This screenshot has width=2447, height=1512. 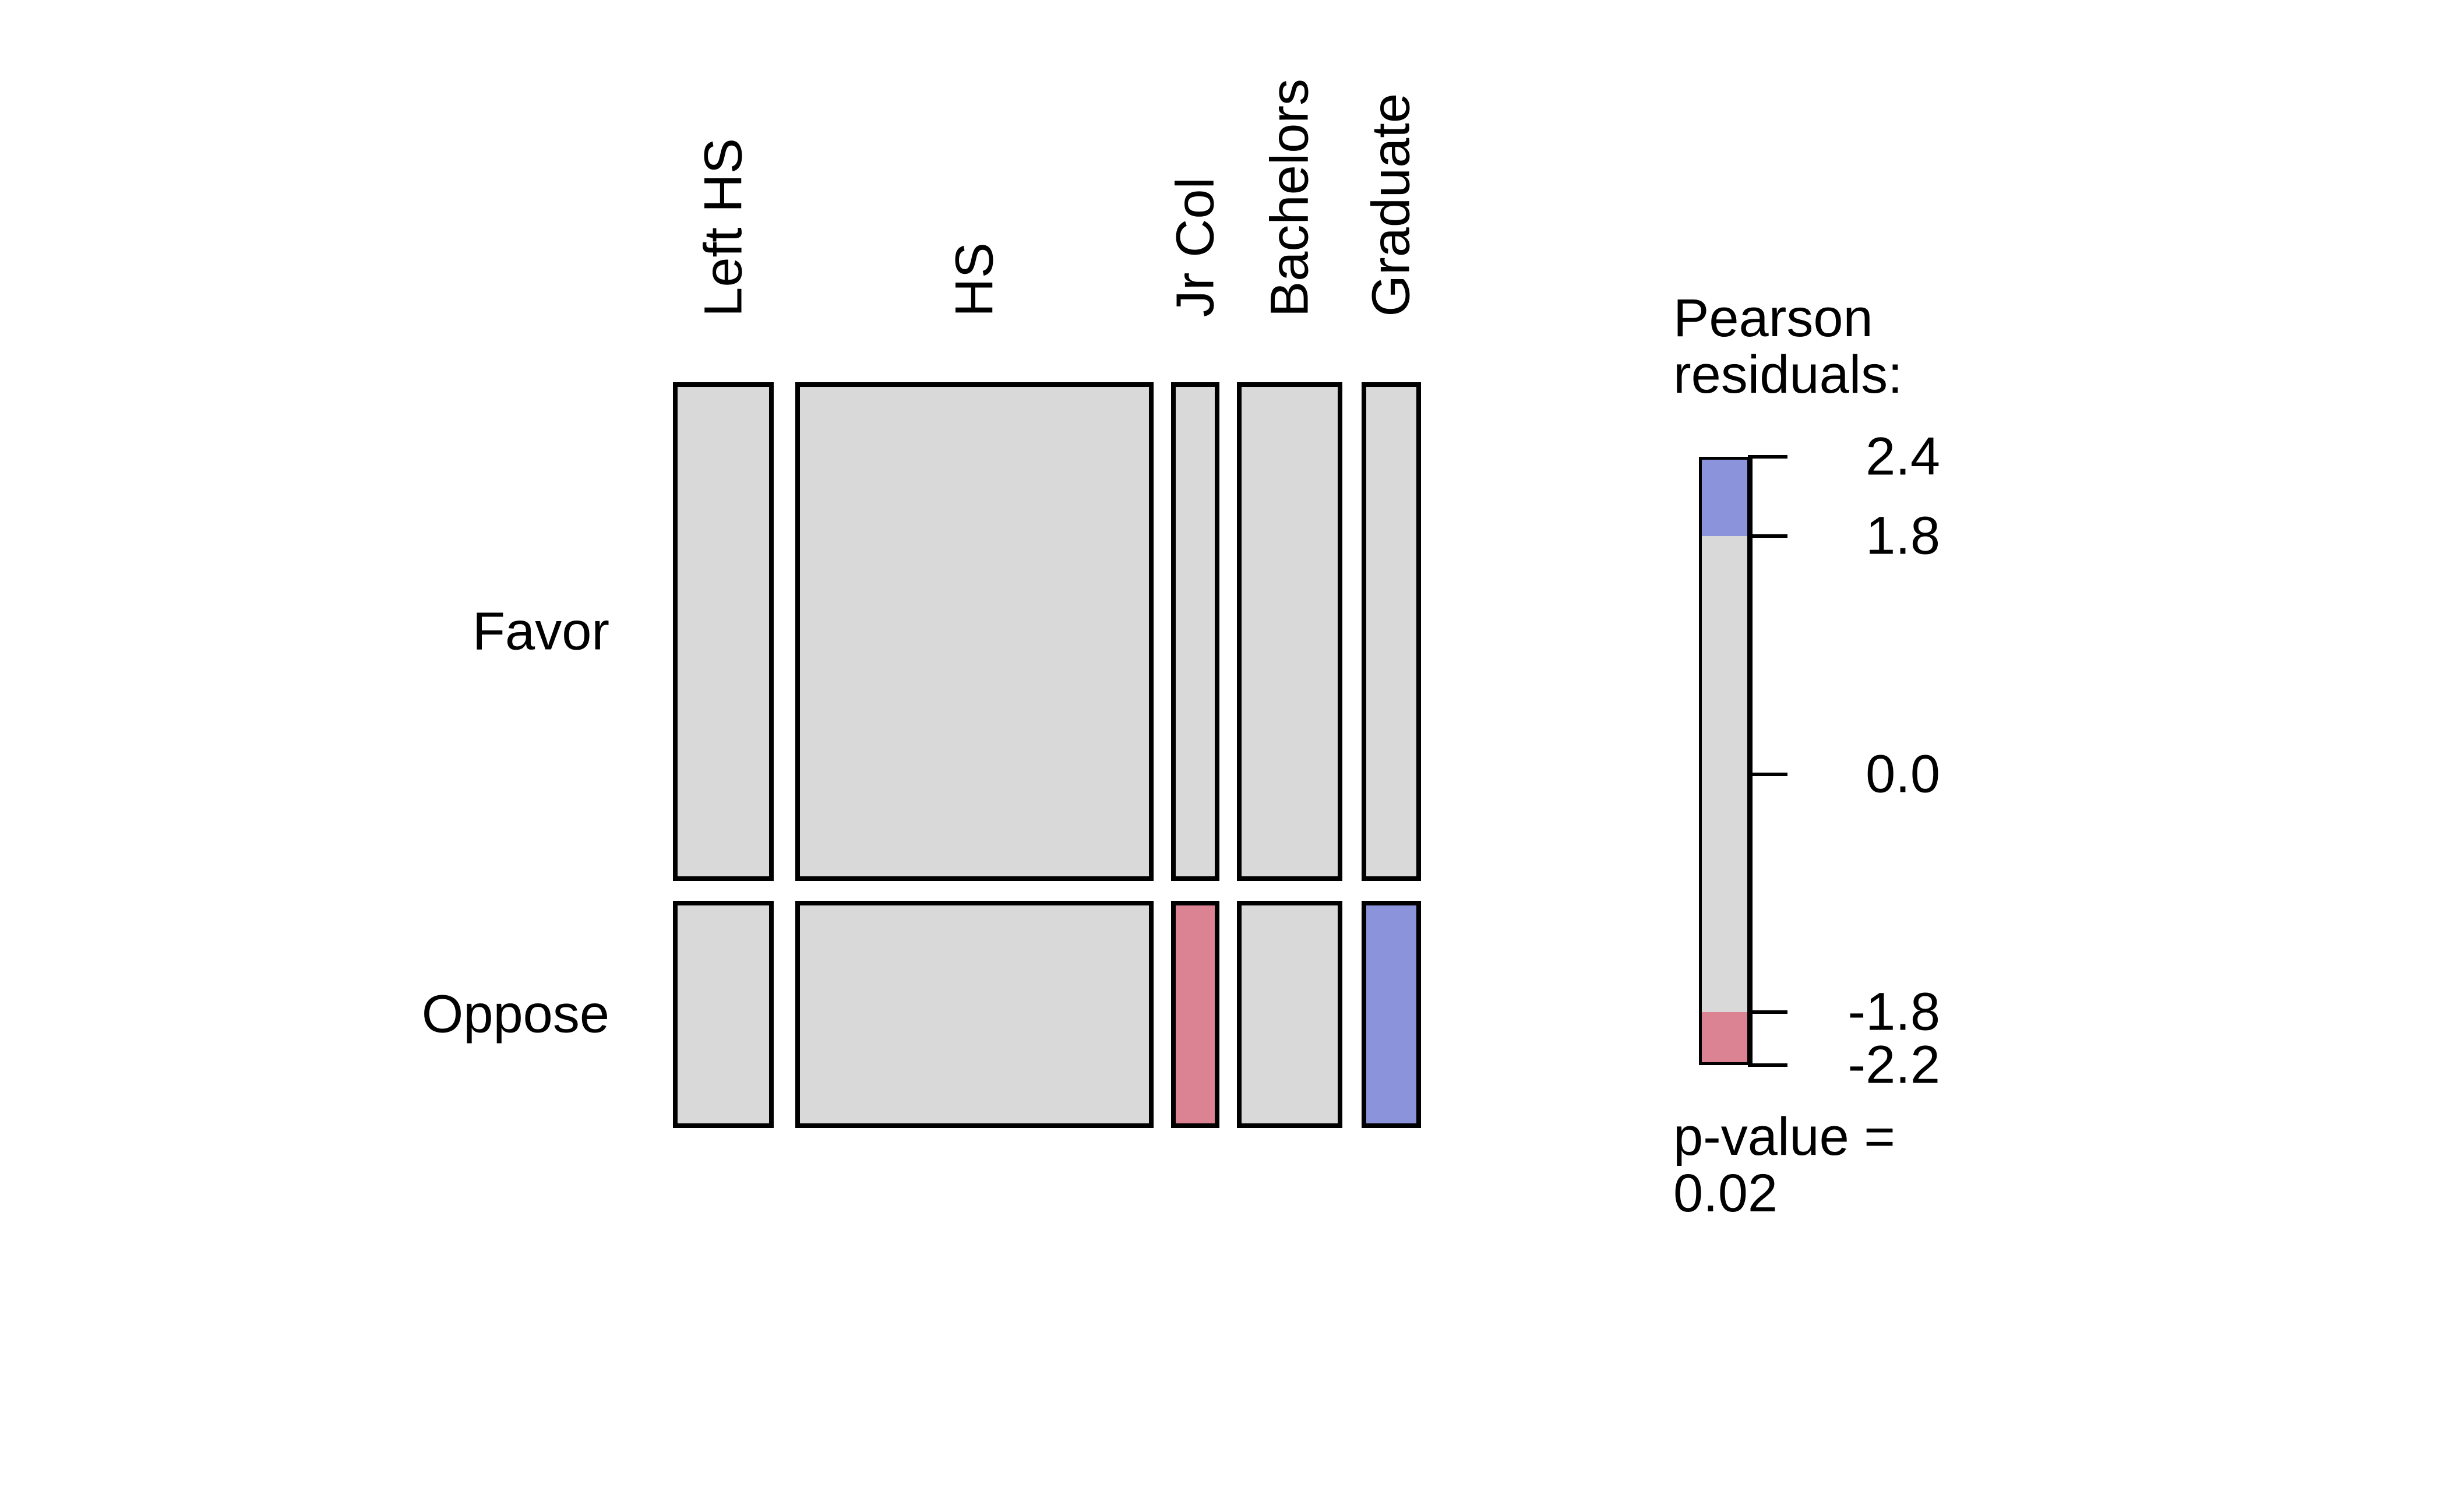 I want to click on mosaic-tile-favor-left-hs, so click(x=723, y=631).